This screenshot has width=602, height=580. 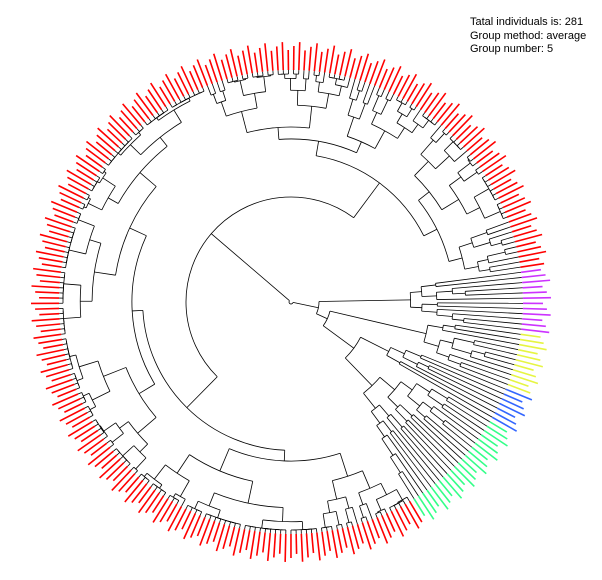 I want to click on total-individuals-text: Tatal individuals is: 281, so click(x=527, y=22).